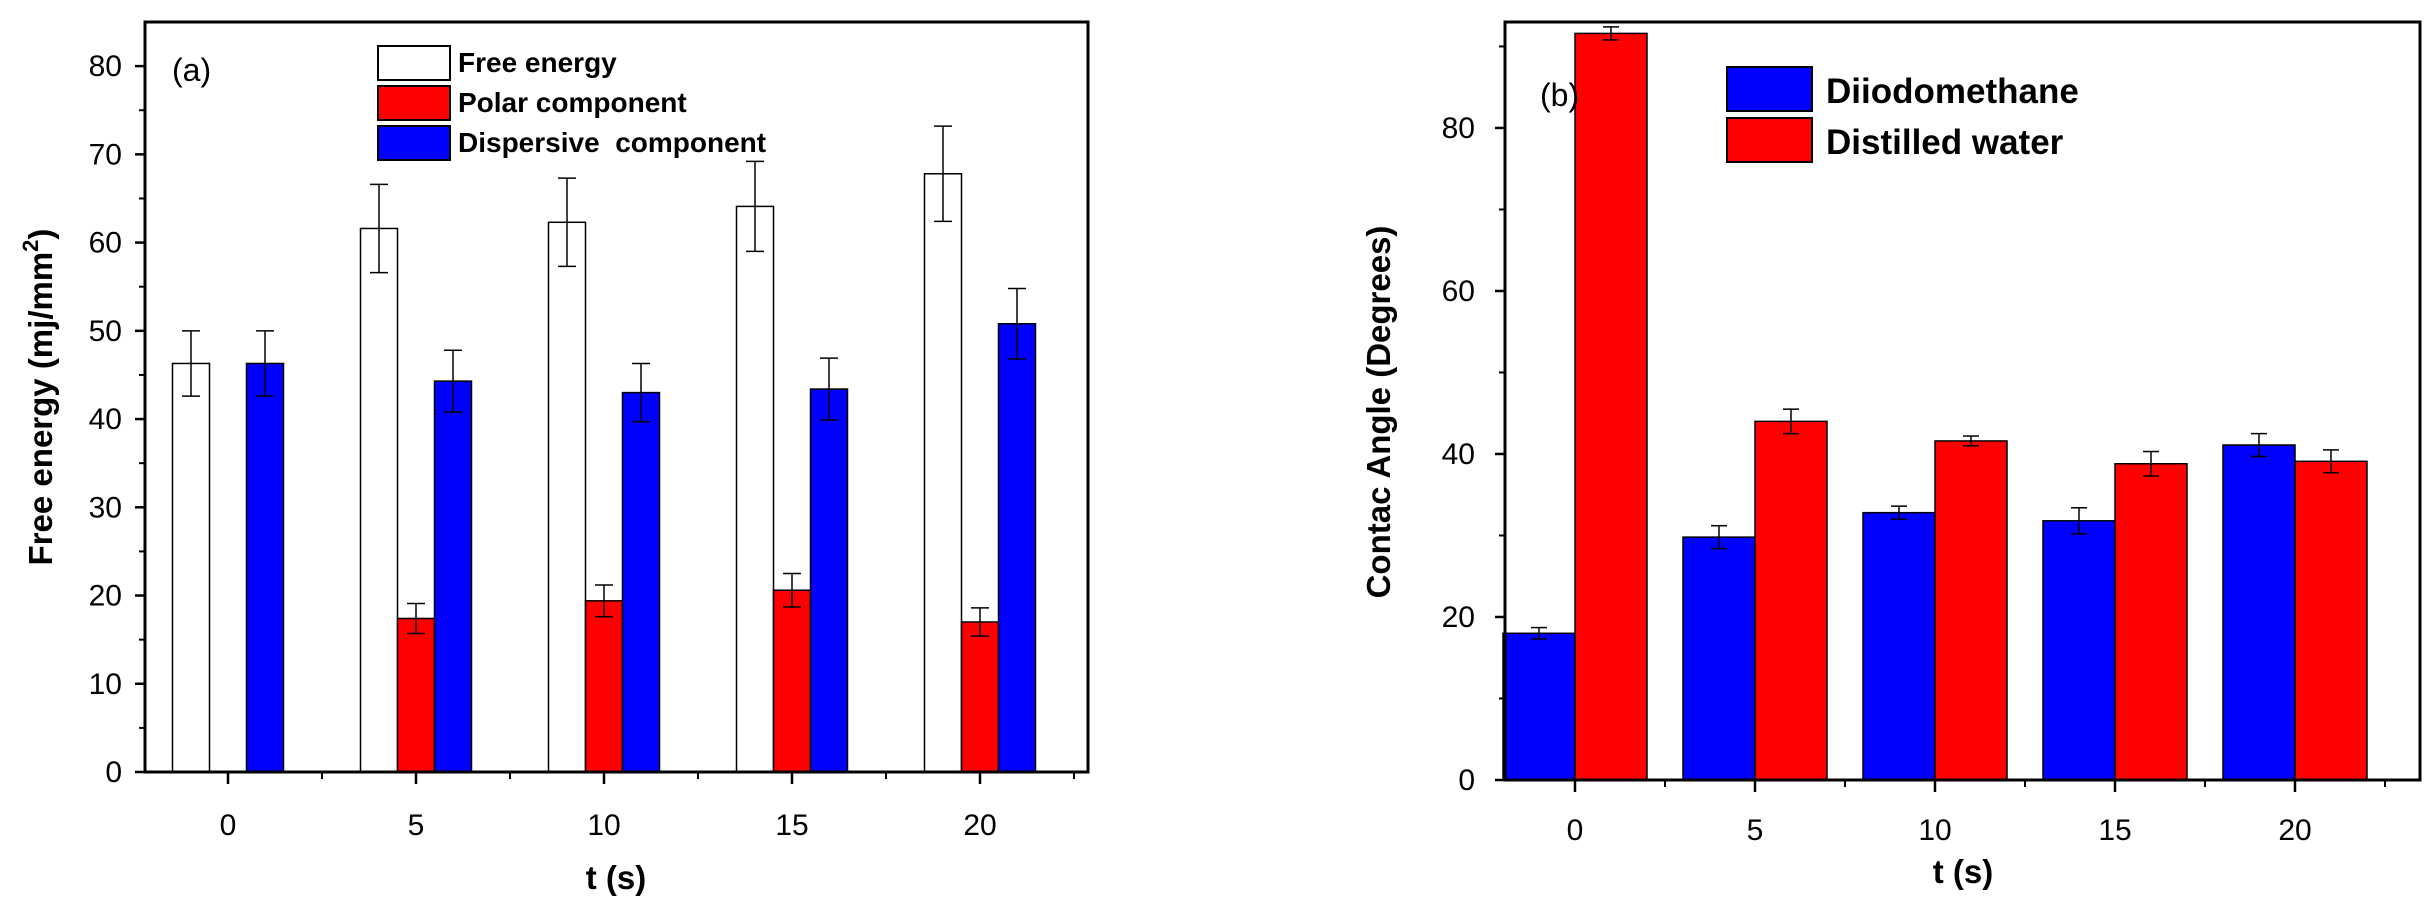 This screenshot has height=909, width=2431. Describe the element at coordinates (612, 142) in the screenshot. I see `chart-a-legend-label-dispersive-component: Dispersive component` at that location.